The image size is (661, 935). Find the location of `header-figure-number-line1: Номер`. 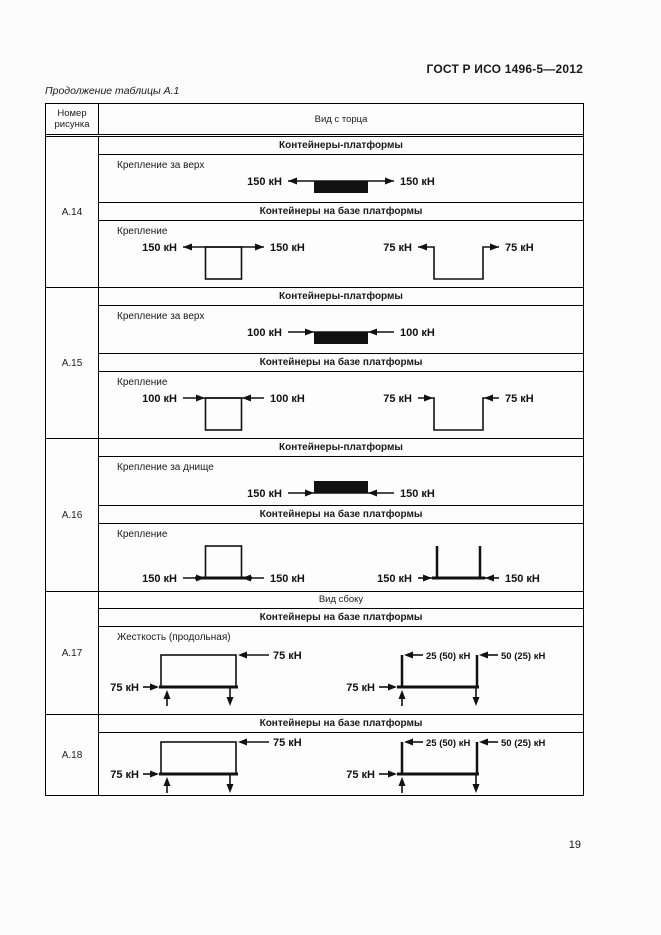

header-figure-number-line1: Номер is located at coordinates (72, 113).